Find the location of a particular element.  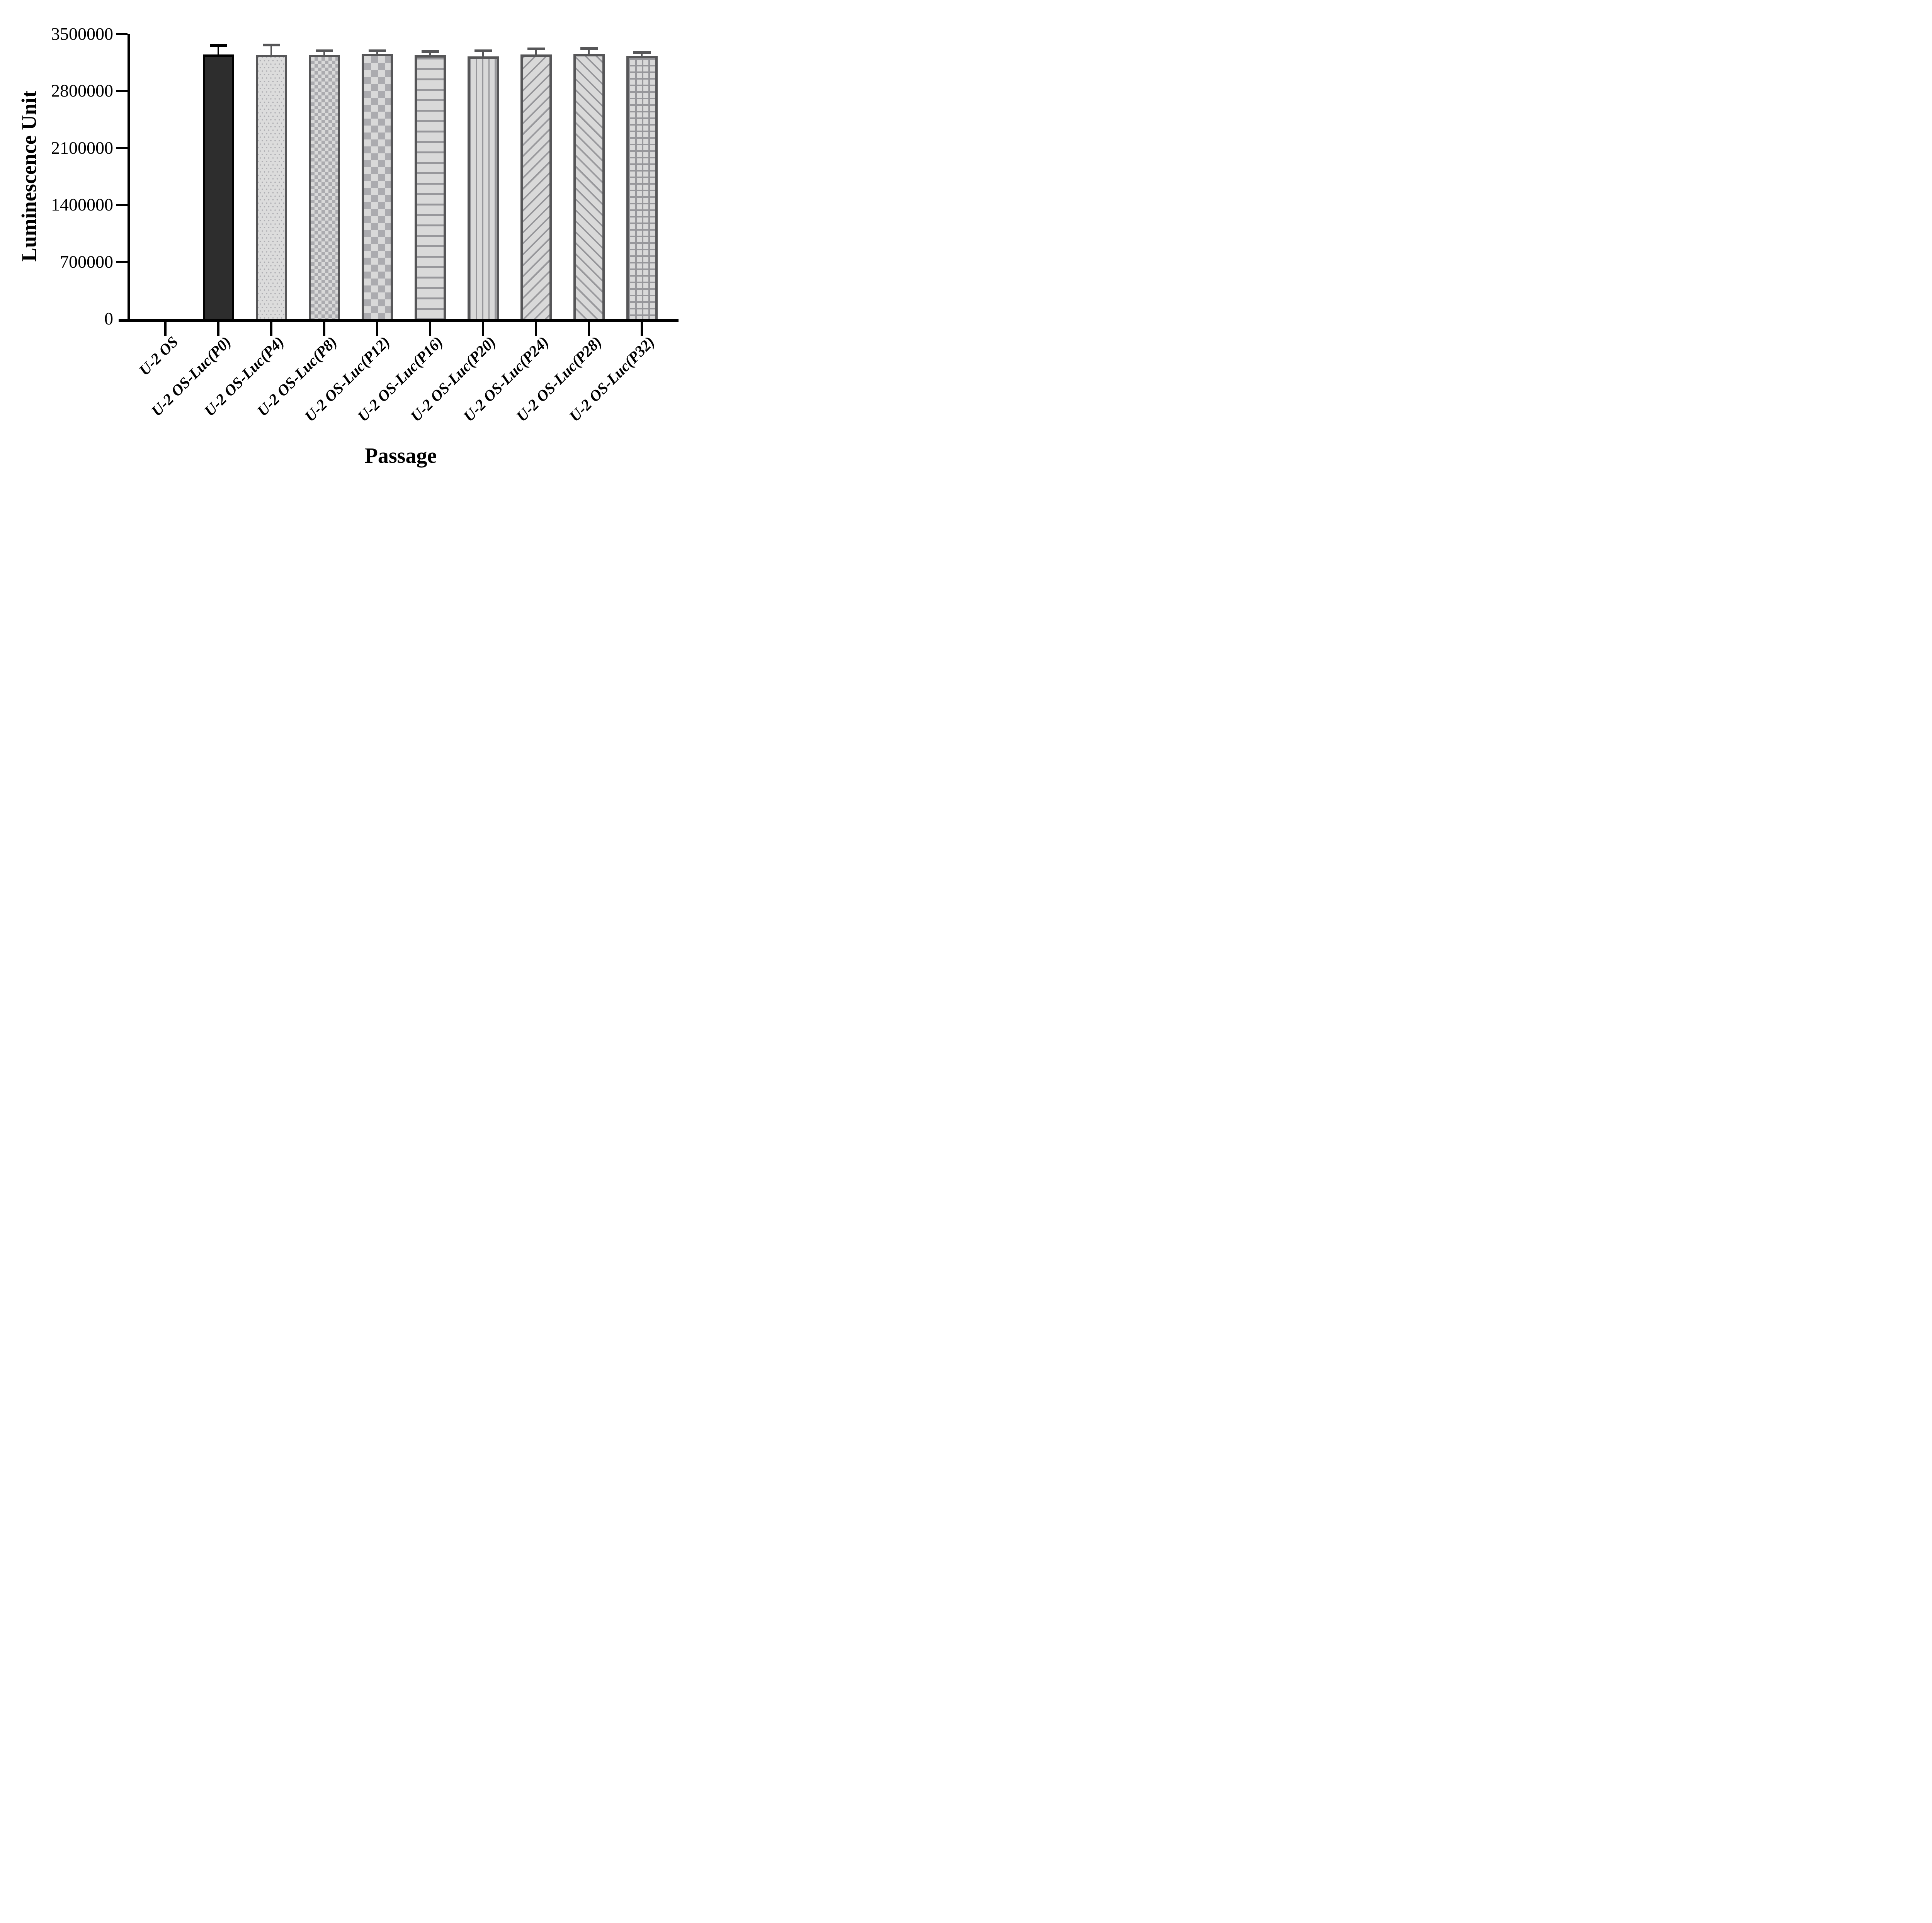

bar-U-2 OS-Luc(P16) is located at coordinates (430, 188).